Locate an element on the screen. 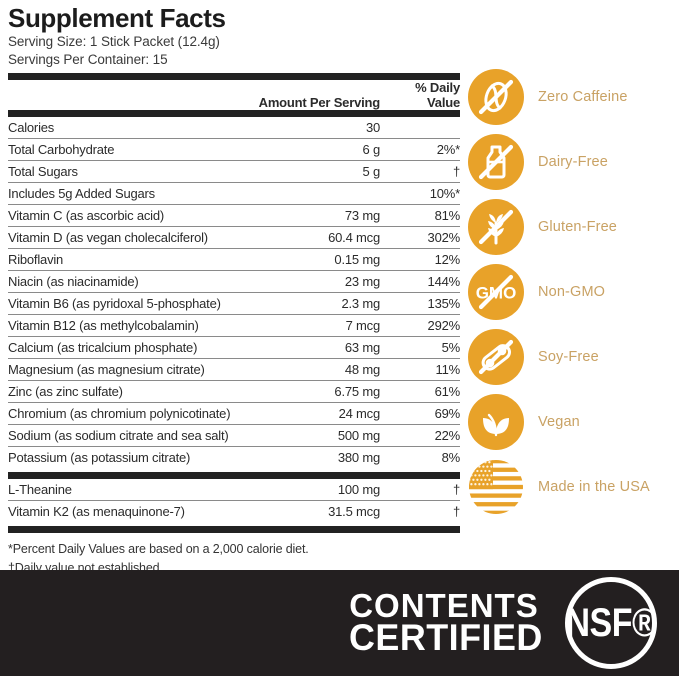 This screenshot has width=679, height=676. badge-label: Non-GMO is located at coordinates (572, 291).